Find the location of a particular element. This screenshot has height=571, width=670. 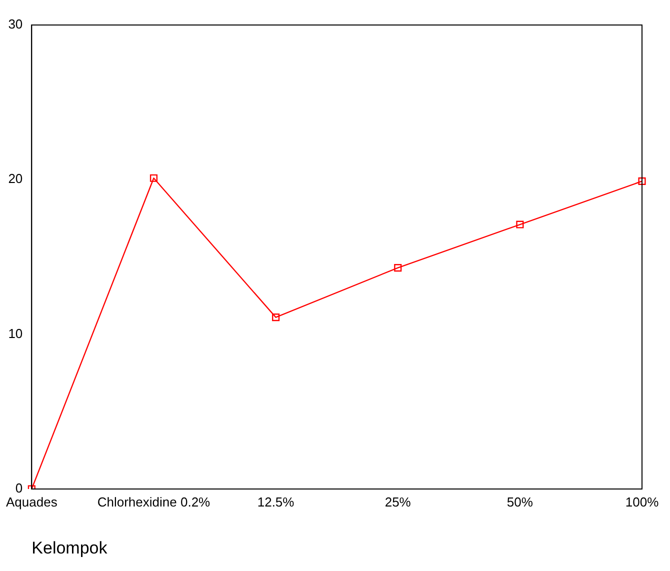

x-tick-label: 25% is located at coordinates (398, 502).